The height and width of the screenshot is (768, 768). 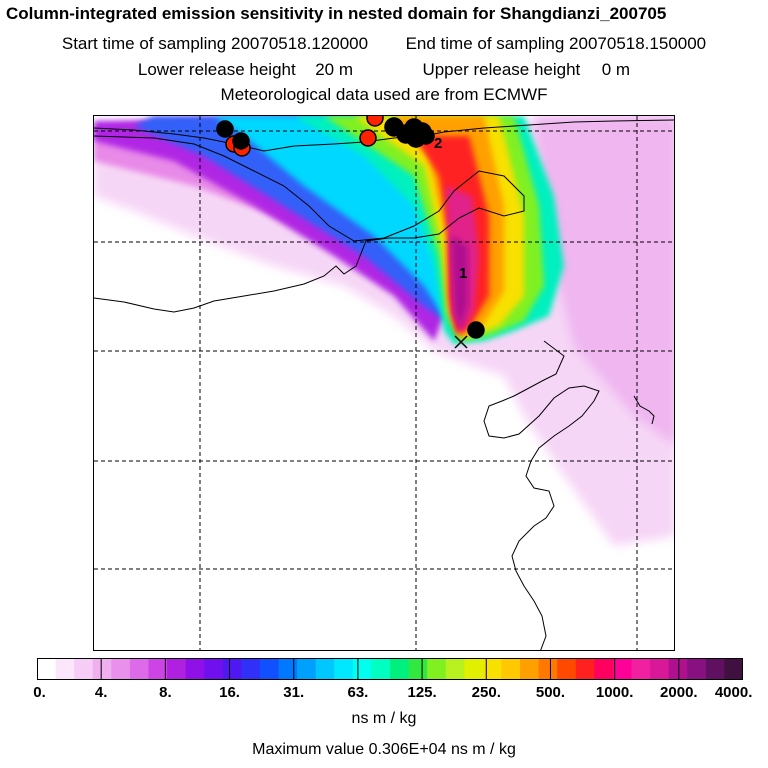 What do you see at coordinates (733, 692) in the screenshot?
I see `colorbar-tick-label: 4000.` at bounding box center [733, 692].